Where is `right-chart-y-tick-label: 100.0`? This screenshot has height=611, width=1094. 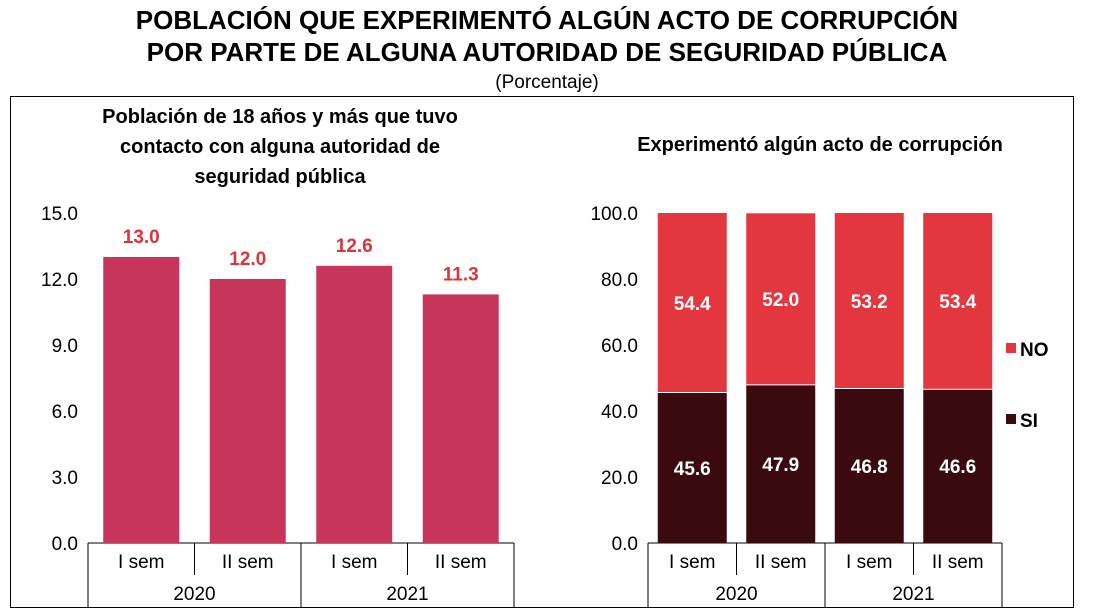
right-chart-y-tick-label: 100.0 is located at coordinates (614, 214).